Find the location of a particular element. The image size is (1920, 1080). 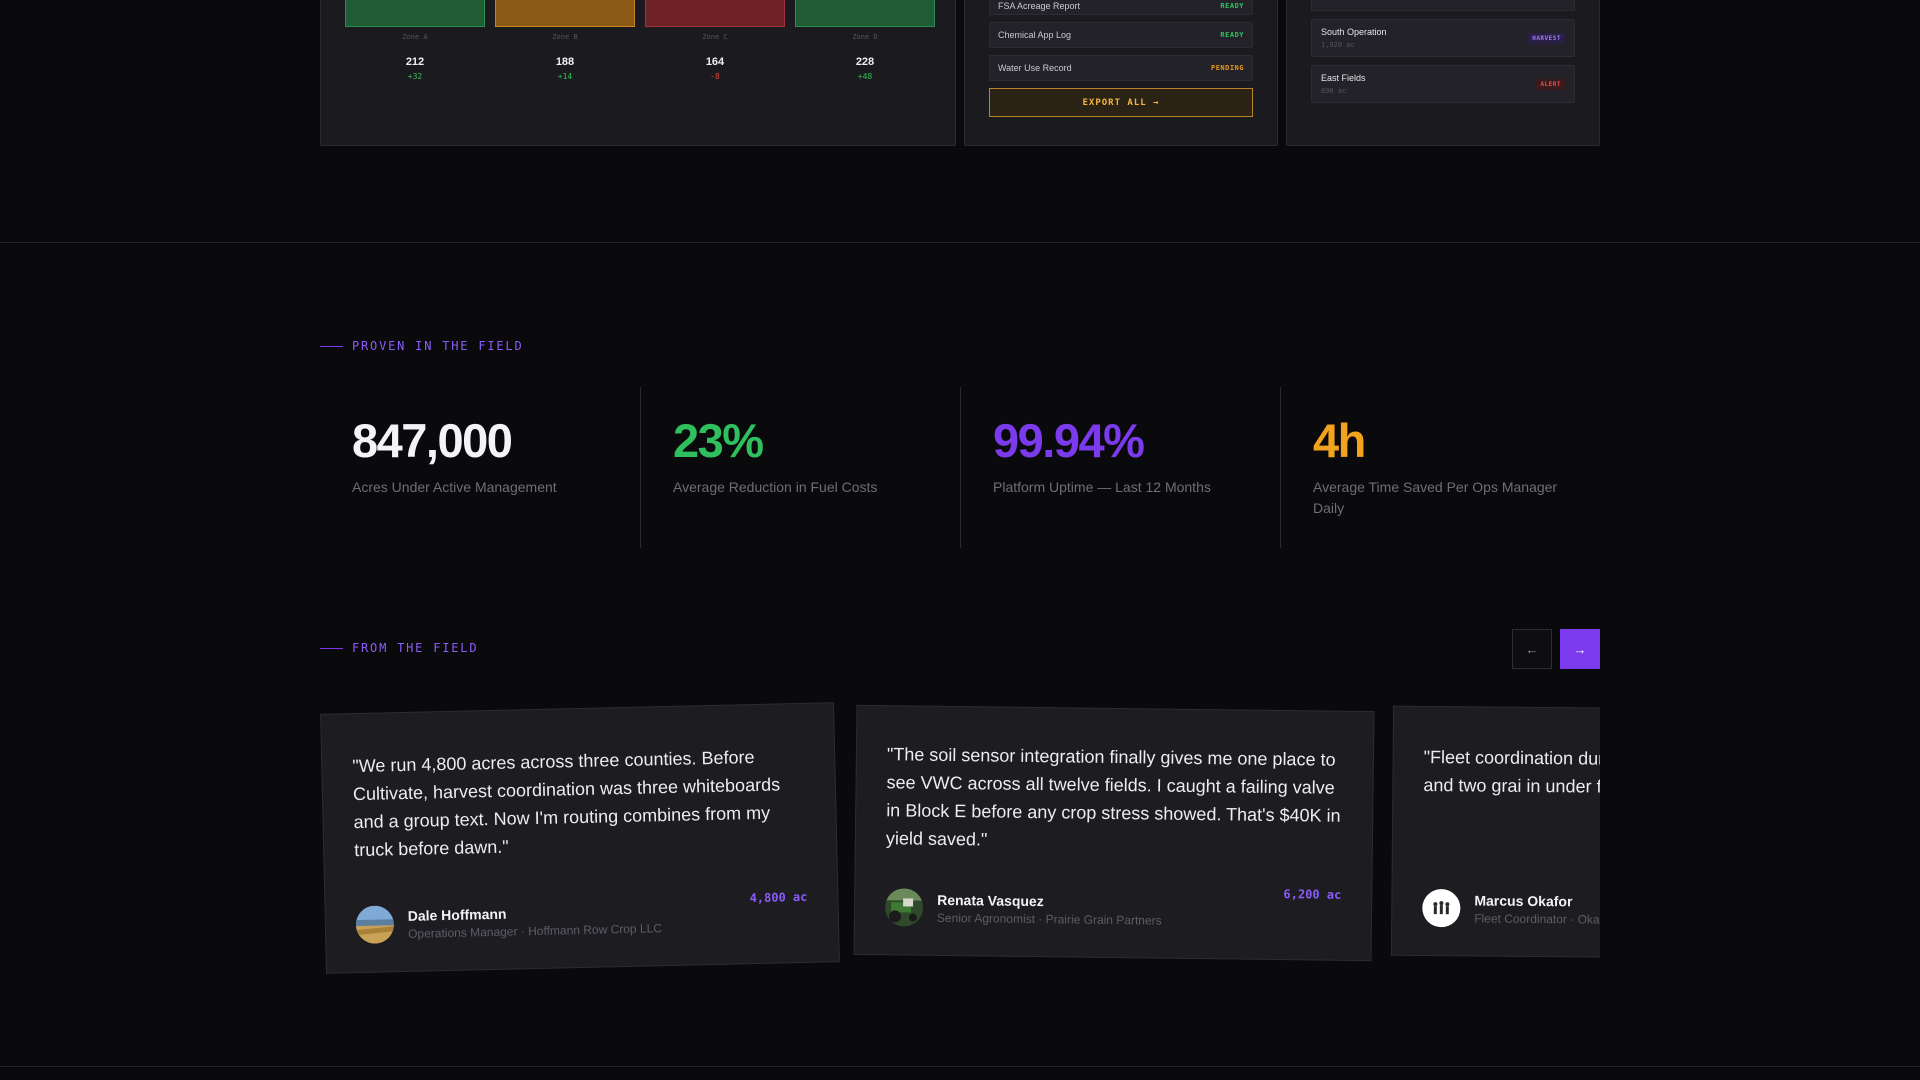

carousel-next-button: → is located at coordinates (1580, 649).